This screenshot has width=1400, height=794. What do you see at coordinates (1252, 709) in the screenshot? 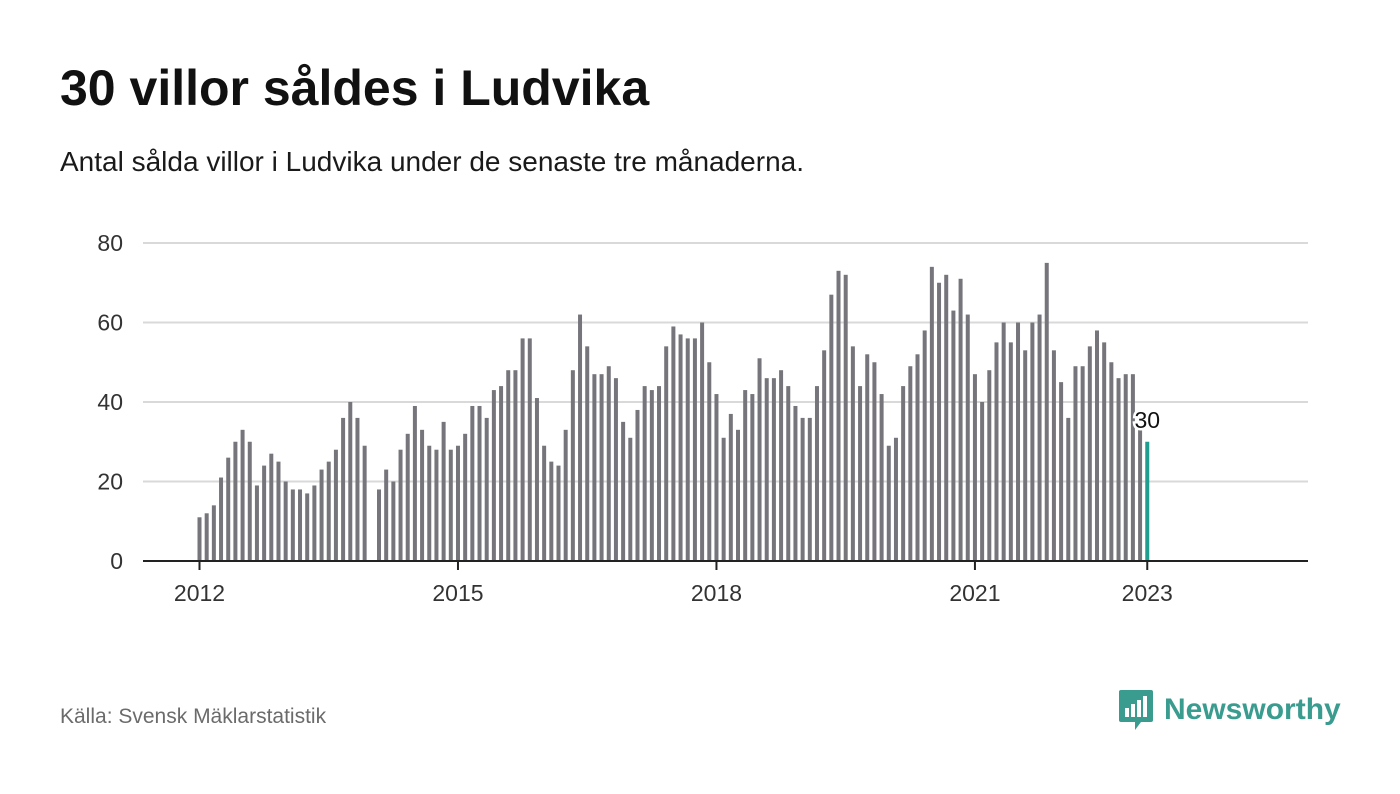
I see `brand-name: Newsworthy` at bounding box center [1252, 709].